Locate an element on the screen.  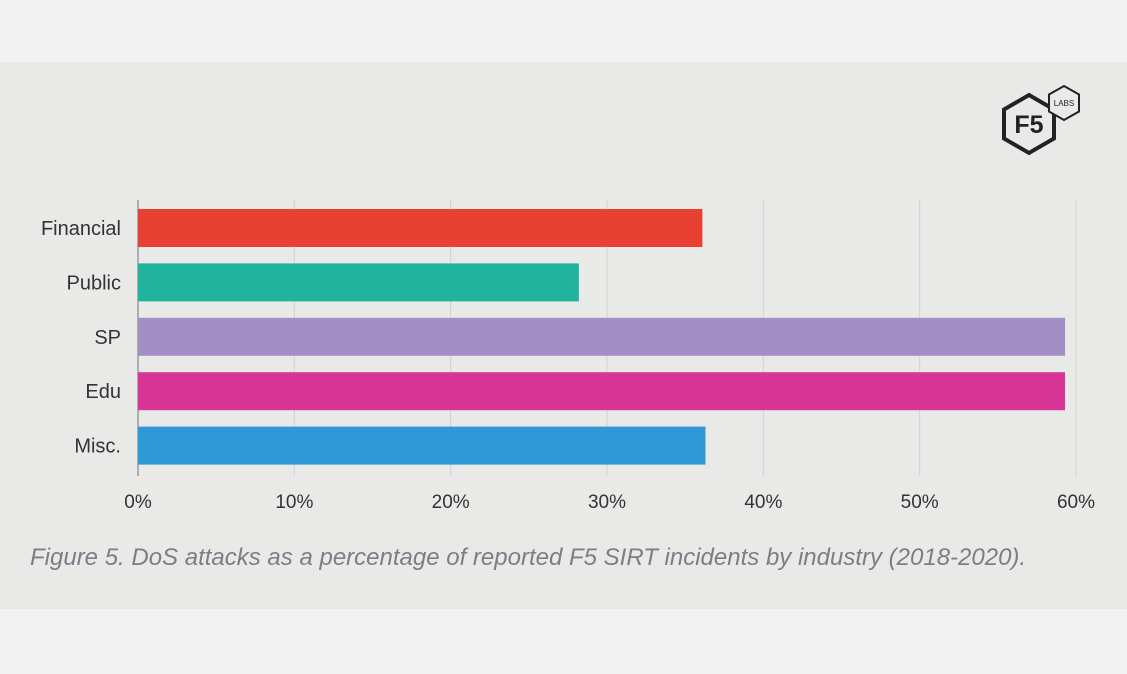
x-tick-label: 50% is located at coordinates (920, 502).